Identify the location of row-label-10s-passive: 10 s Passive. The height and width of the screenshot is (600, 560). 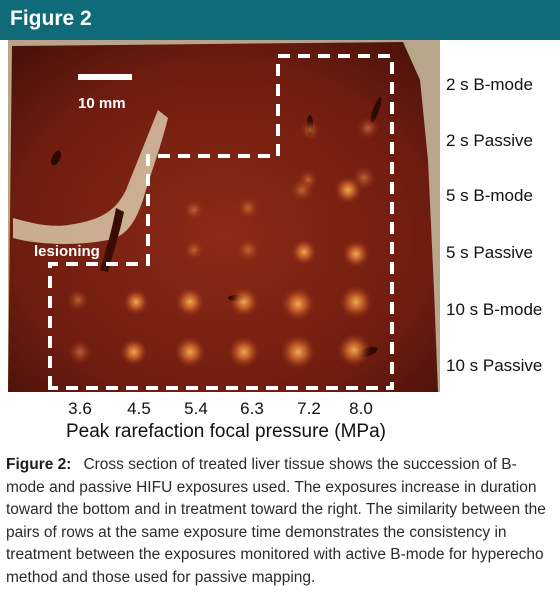
(494, 365).